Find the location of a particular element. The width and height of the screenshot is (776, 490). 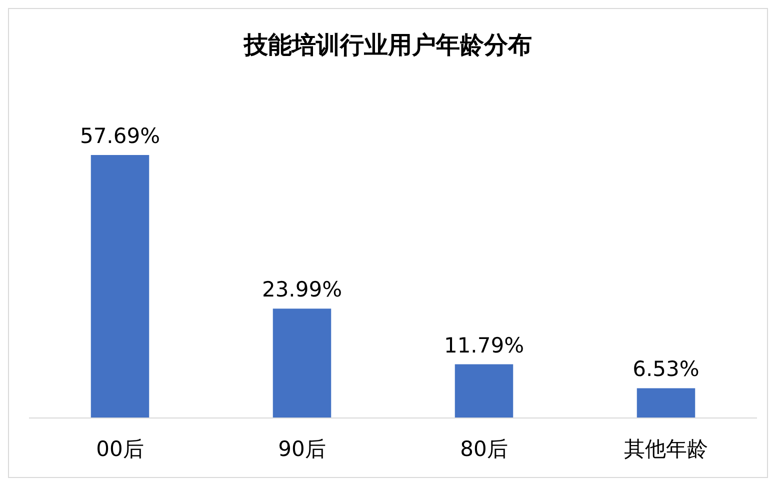

data-label: 11.79% is located at coordinates (484, 345).